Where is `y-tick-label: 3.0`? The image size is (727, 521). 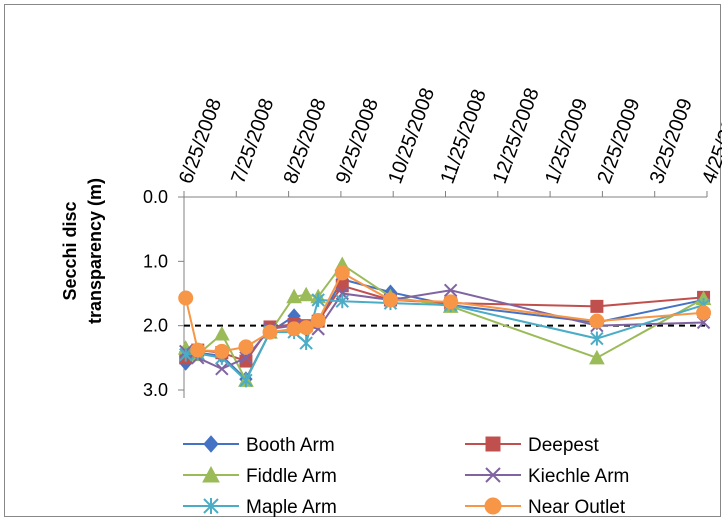
y-tick-label: 3.0 is located at coordinates (155, 390).